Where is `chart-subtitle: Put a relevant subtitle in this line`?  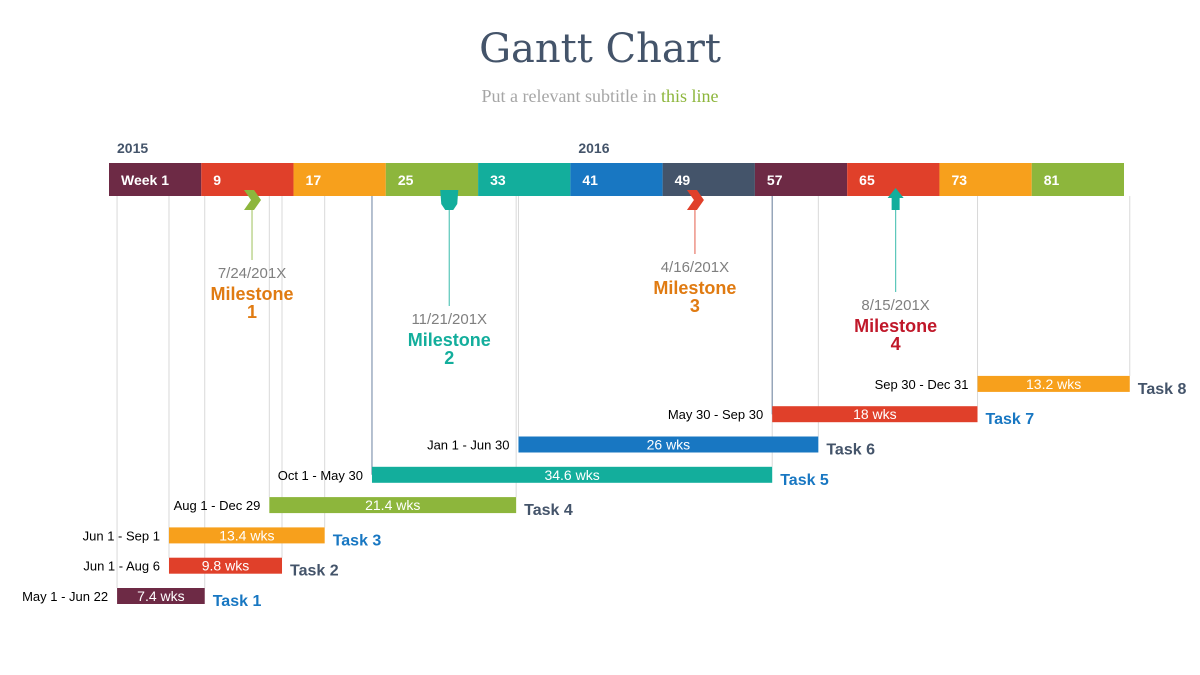
chart-subtitle: Put a relevant subtitle in this line is located at coordinates (600, 96).